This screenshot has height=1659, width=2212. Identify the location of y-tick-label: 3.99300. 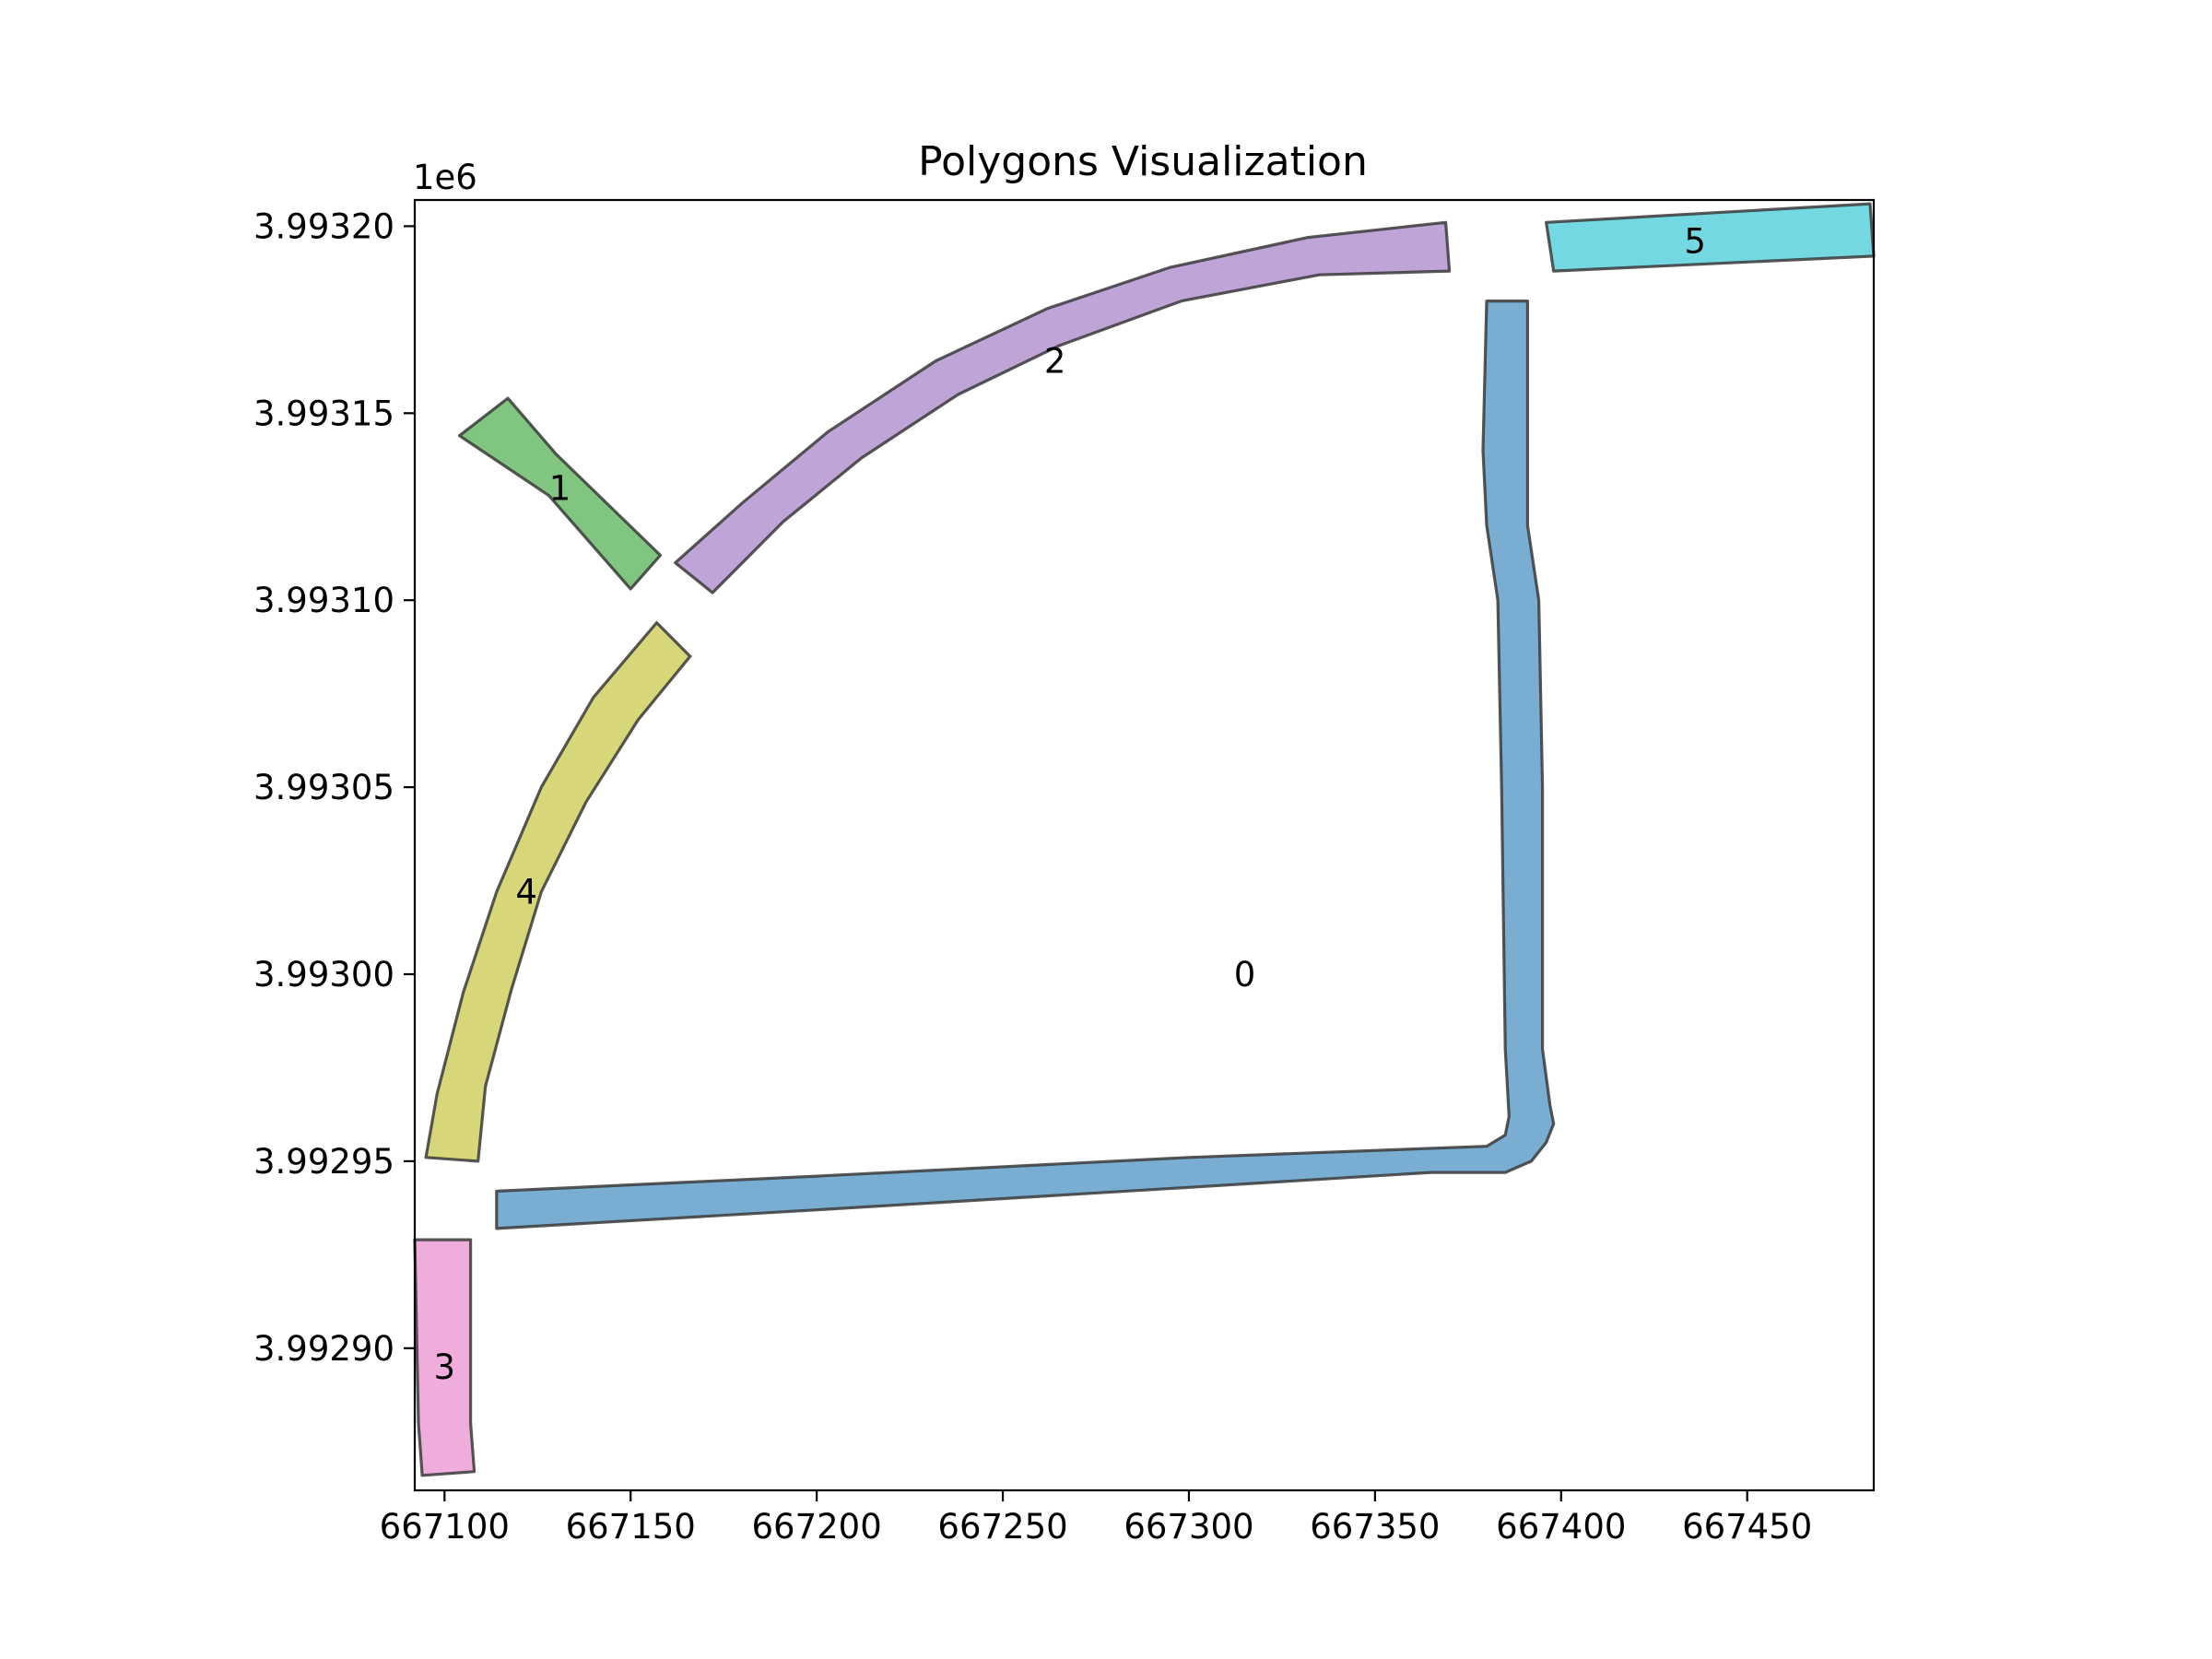
(323, 974).